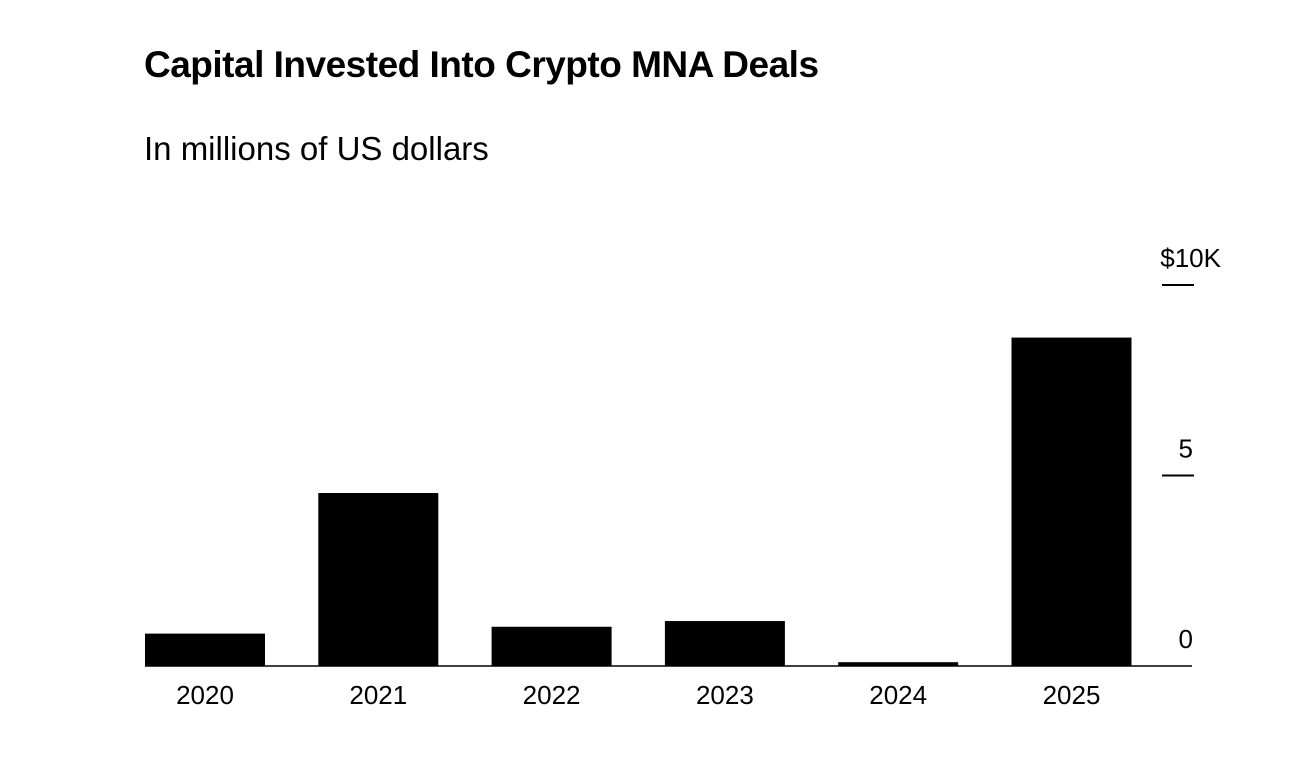 The image size is (1316, 758). What do you see at coordinates (378, 579) in the screenshot?
I see `bar-2021` at bounding box center [378, 579].